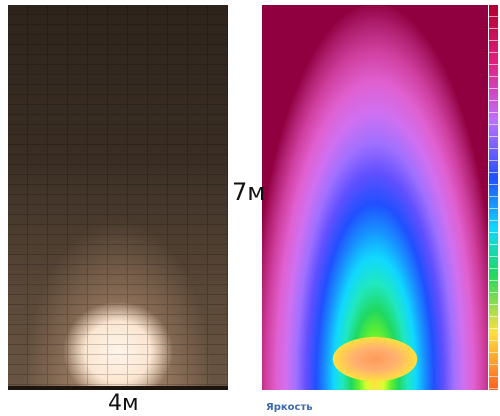 This screenshot has width=500, height=416. Describe the element at coordinates (249, 192) in the screenshot. I see `height-label: 7м` at that location.